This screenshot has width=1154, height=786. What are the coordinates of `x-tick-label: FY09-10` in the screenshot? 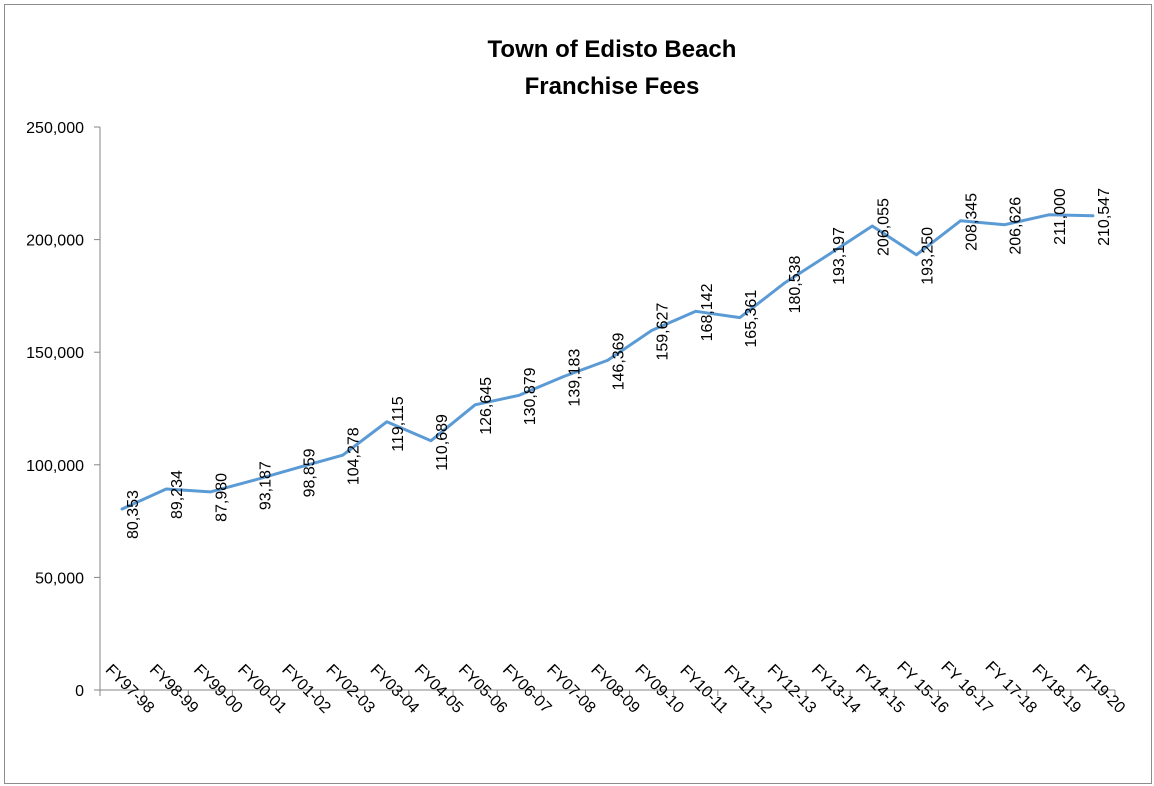 It's located at (658, 688).